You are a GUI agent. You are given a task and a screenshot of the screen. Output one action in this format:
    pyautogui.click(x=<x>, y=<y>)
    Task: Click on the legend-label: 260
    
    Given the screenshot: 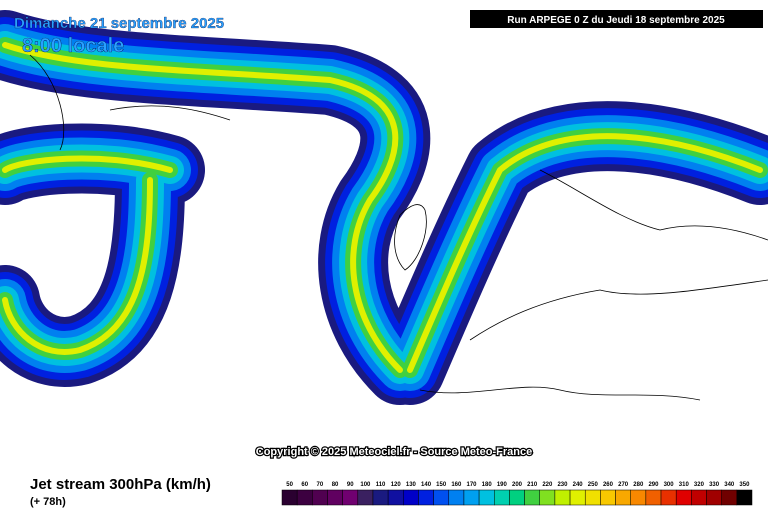 What is the action you would take?
    pyautogui.click(x=608, y=485)
    